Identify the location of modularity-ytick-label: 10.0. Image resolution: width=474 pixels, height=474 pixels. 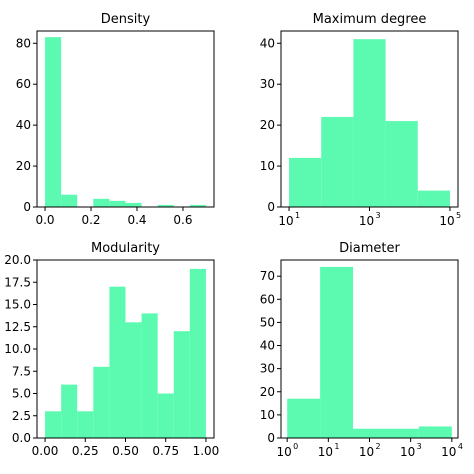
(17, 349).